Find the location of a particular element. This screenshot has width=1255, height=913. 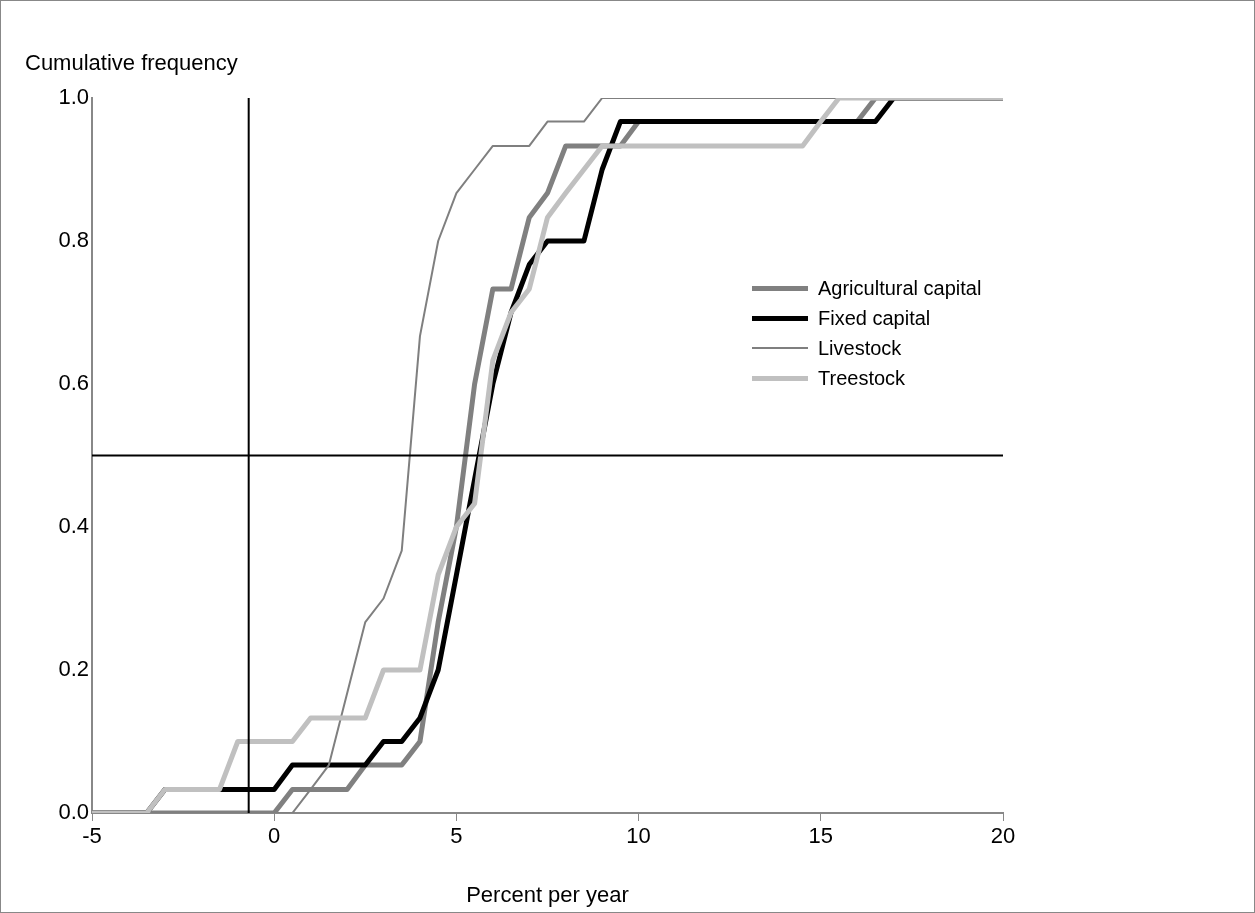

x-tick-label: 10 is located at coordinates (638, 836).